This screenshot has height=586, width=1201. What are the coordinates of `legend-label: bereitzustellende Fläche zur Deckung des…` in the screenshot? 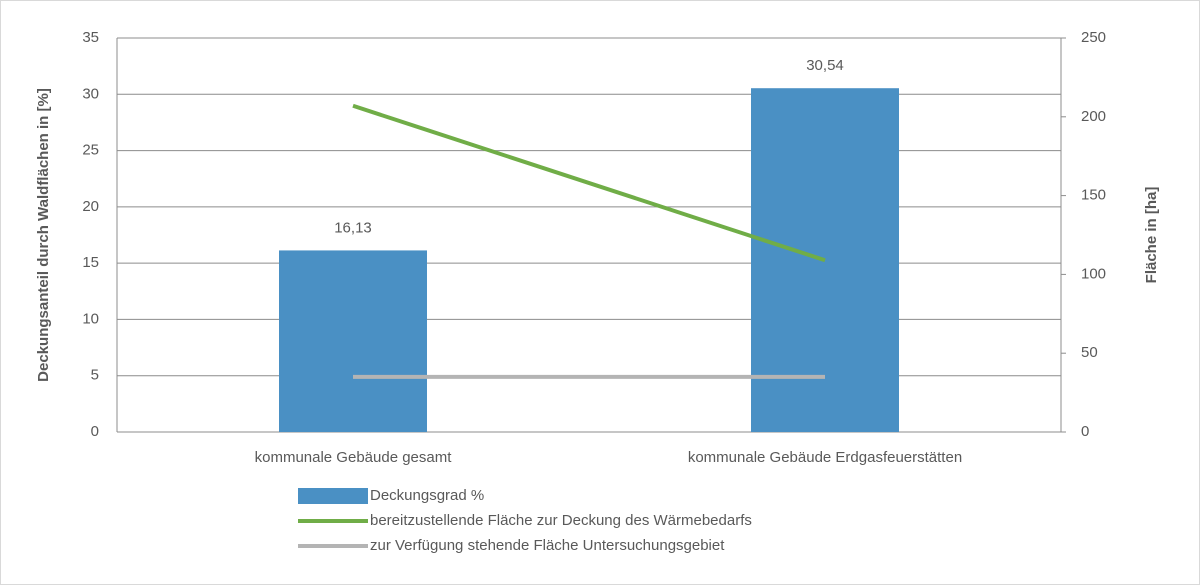 It's located at (561, 520).